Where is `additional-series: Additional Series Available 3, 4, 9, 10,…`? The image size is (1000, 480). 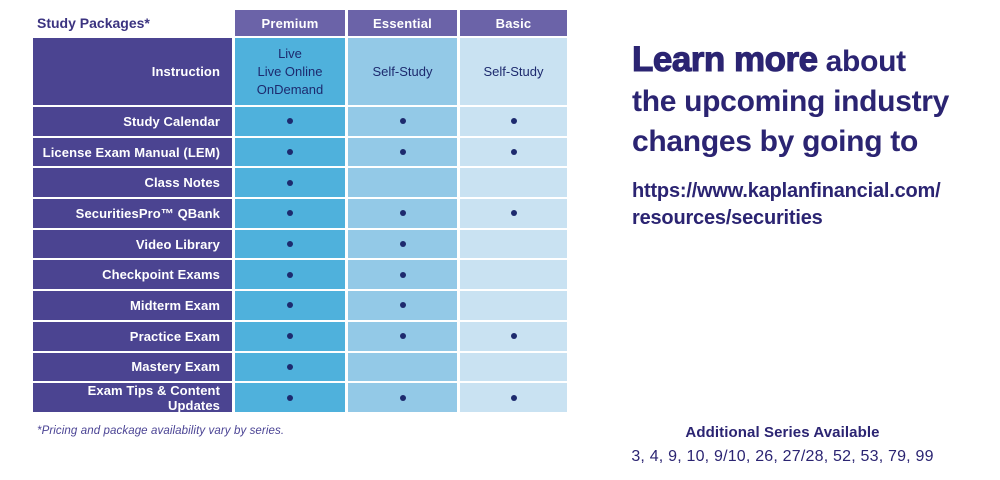 additional-series: Additional Series Available 3, 4, 9, 10,… is located at coordinates (782, 445).